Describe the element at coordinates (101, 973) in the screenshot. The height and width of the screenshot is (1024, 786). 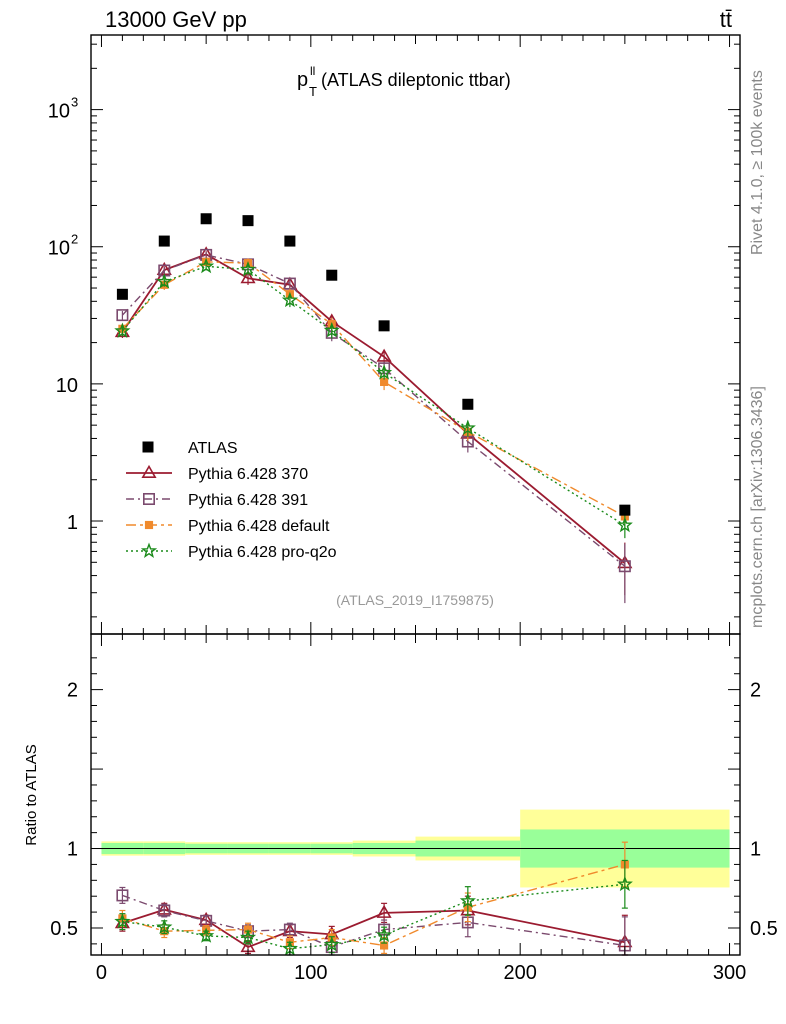
I see `x-tick-label: 0` at that location.